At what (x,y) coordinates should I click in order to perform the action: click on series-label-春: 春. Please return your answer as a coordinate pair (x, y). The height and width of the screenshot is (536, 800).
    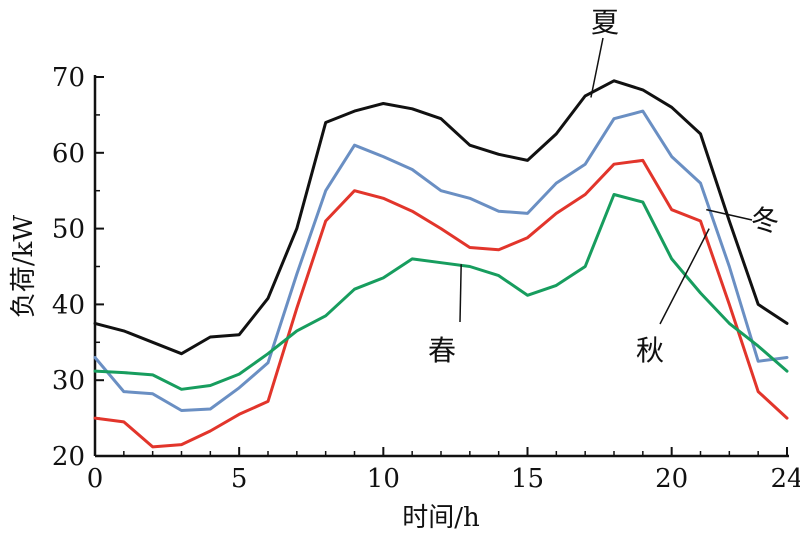
    Looking at the image, I should click on (442, 350).